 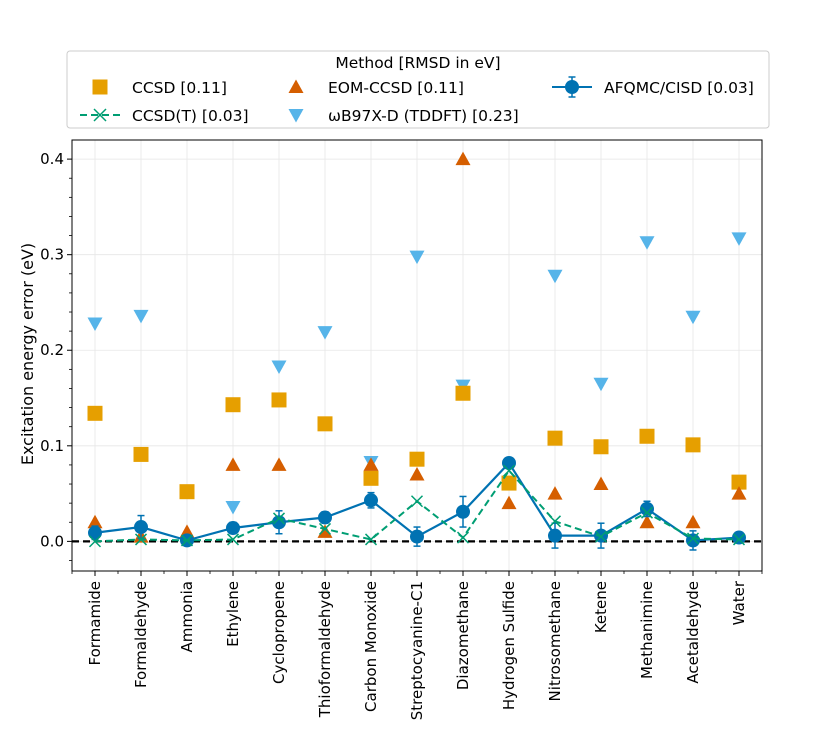 I want to click on x-tick-label: Diazomethane, so click(x=463, y=635).